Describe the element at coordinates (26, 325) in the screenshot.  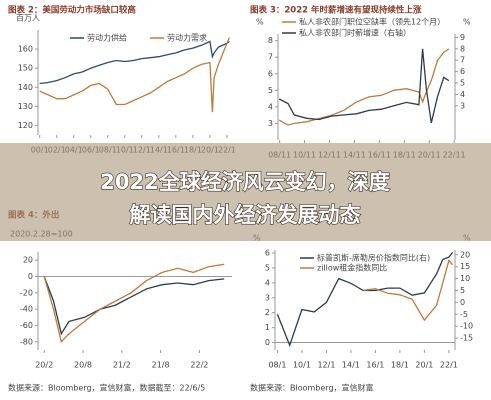
I see `y-tick-label: -60` at that location.